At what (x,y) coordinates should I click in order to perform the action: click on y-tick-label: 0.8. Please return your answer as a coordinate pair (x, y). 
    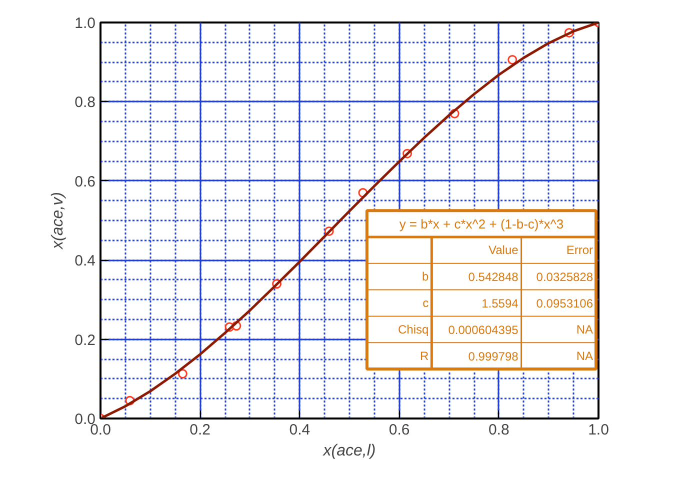
    Looking at the image, I should click on (85, 103).